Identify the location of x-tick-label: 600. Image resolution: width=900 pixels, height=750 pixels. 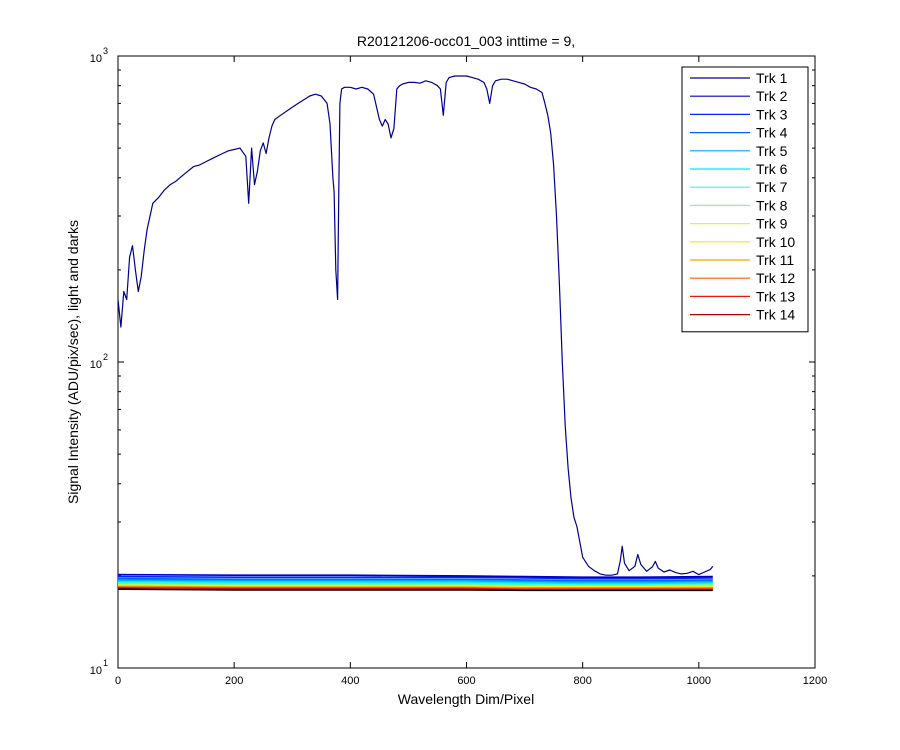
(466, 681).